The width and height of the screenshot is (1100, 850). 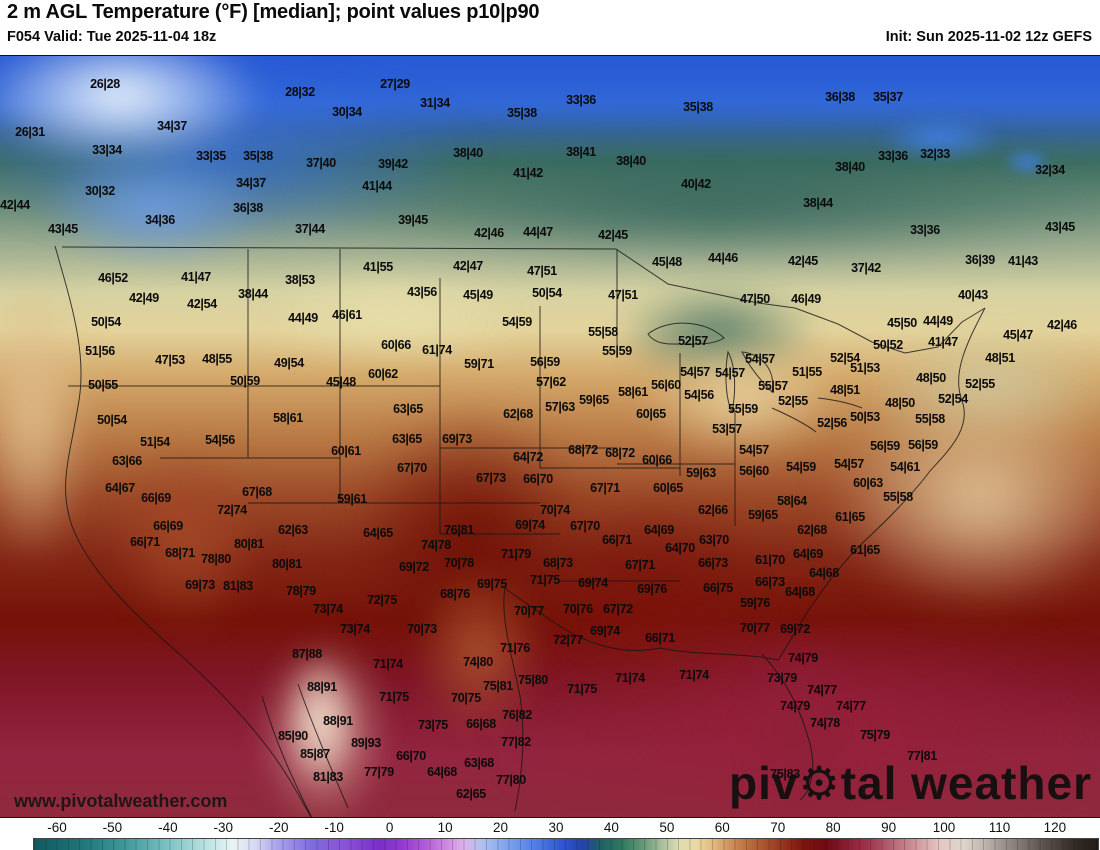 I want to click on point-value: 38|44, so click(x=818, y=203).